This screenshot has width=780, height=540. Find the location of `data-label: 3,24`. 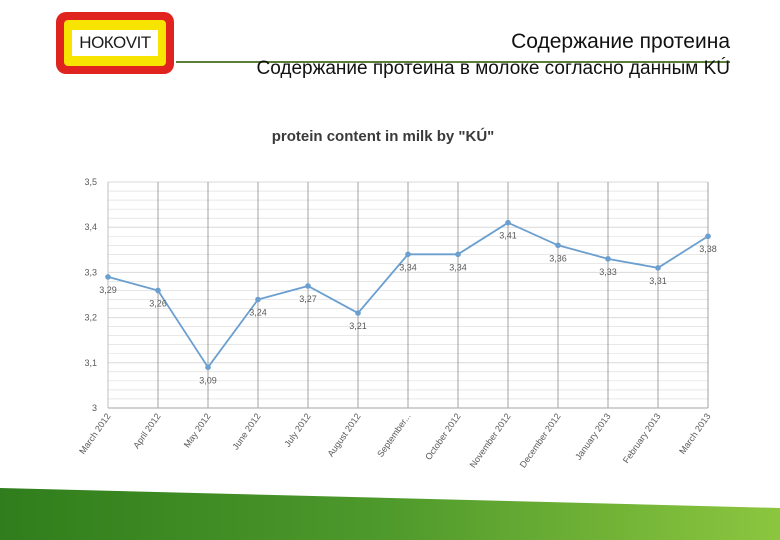

data-label: 3,24 is located at coordinates (258, 313).